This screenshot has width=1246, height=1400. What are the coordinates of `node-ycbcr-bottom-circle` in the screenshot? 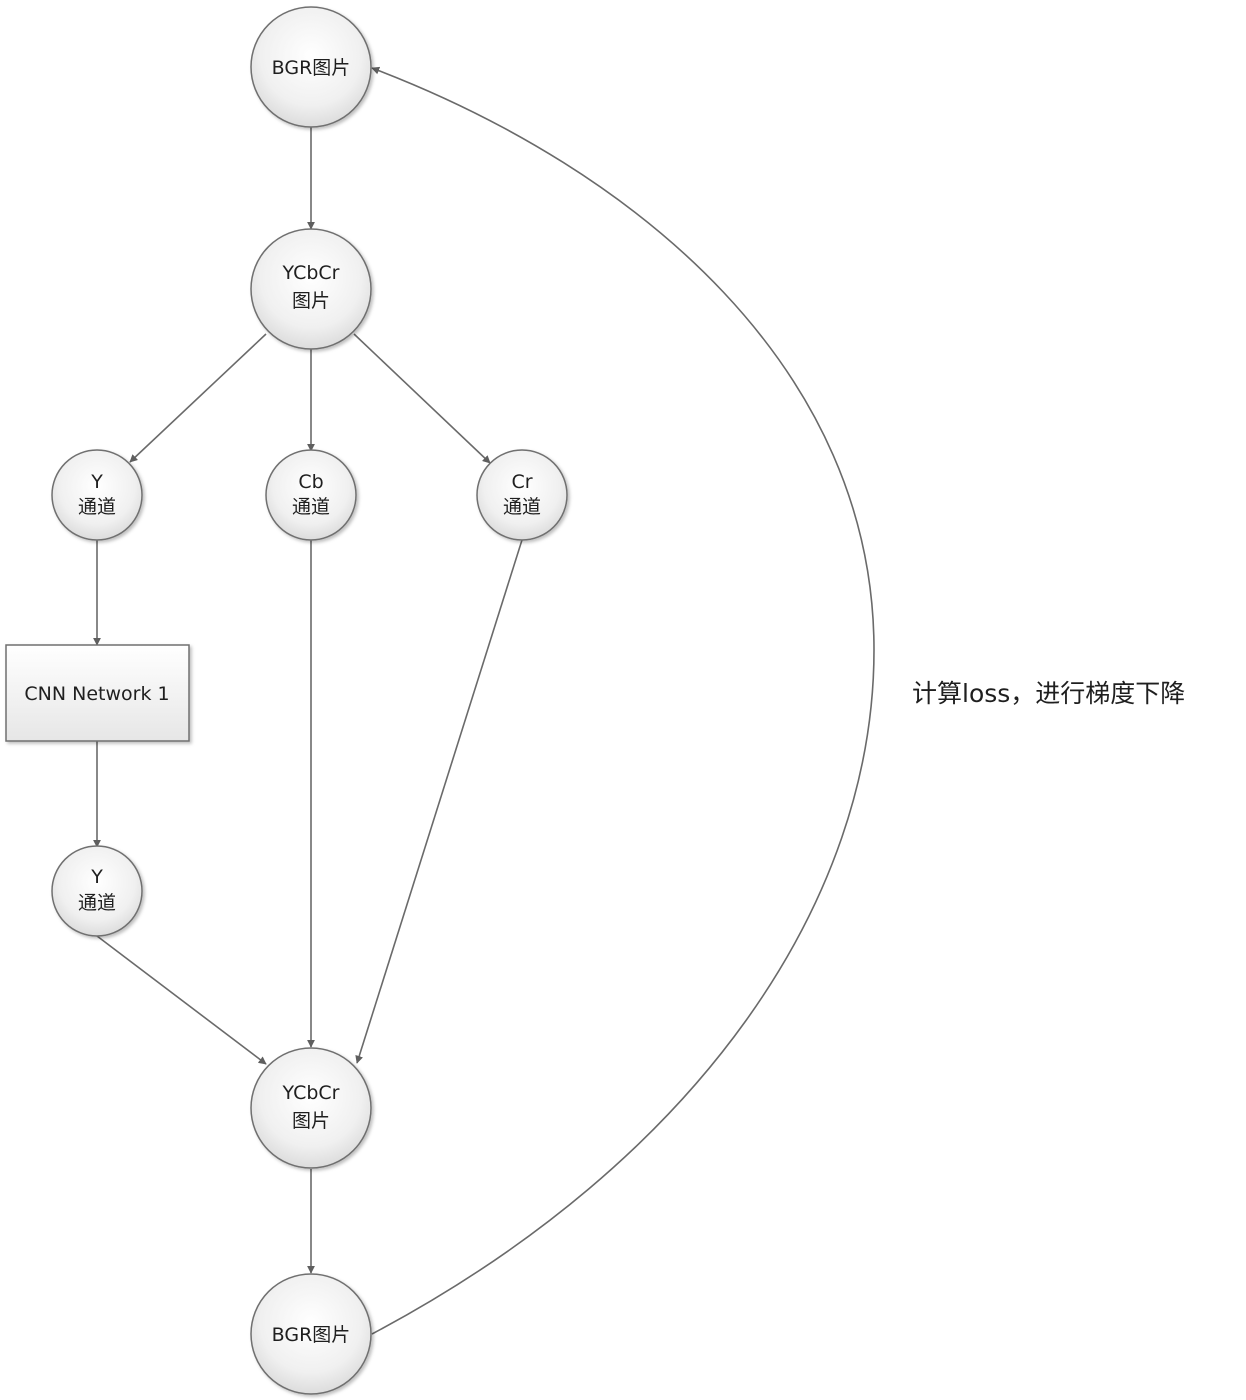 It's located at (311, 1108).